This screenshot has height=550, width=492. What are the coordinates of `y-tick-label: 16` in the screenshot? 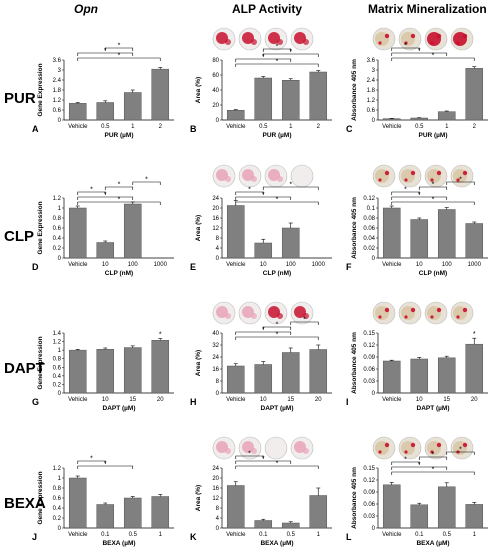 It's located at (215, 370).